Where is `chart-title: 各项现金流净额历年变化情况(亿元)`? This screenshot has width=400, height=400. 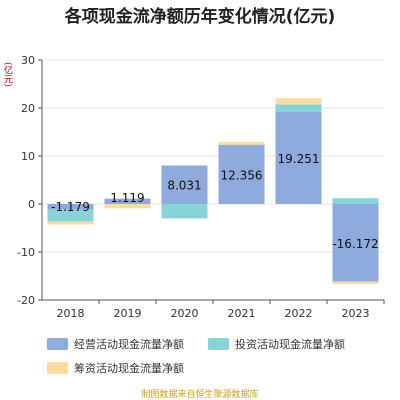 chart-title: 各项现金流净额历年变化情况(亿元) is located at coordinates (200, 17).